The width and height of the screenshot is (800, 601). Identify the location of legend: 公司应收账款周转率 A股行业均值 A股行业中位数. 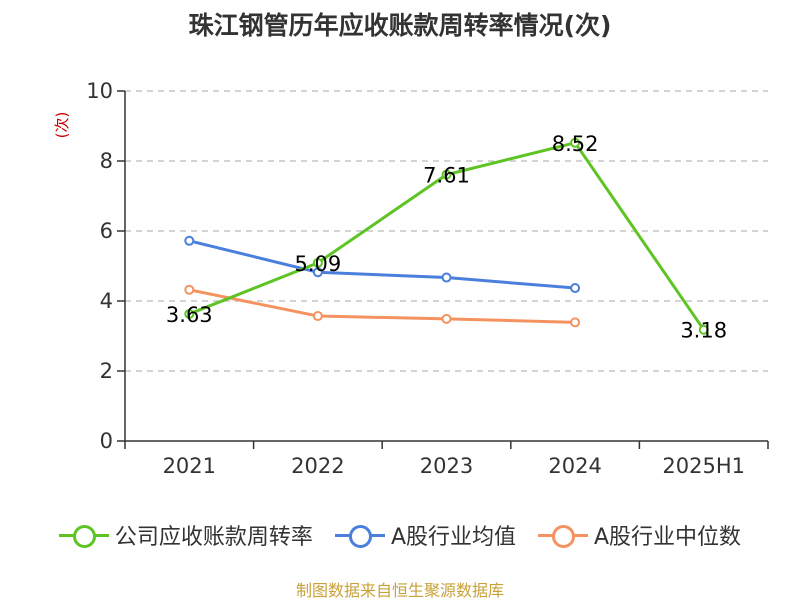
(400, 535).